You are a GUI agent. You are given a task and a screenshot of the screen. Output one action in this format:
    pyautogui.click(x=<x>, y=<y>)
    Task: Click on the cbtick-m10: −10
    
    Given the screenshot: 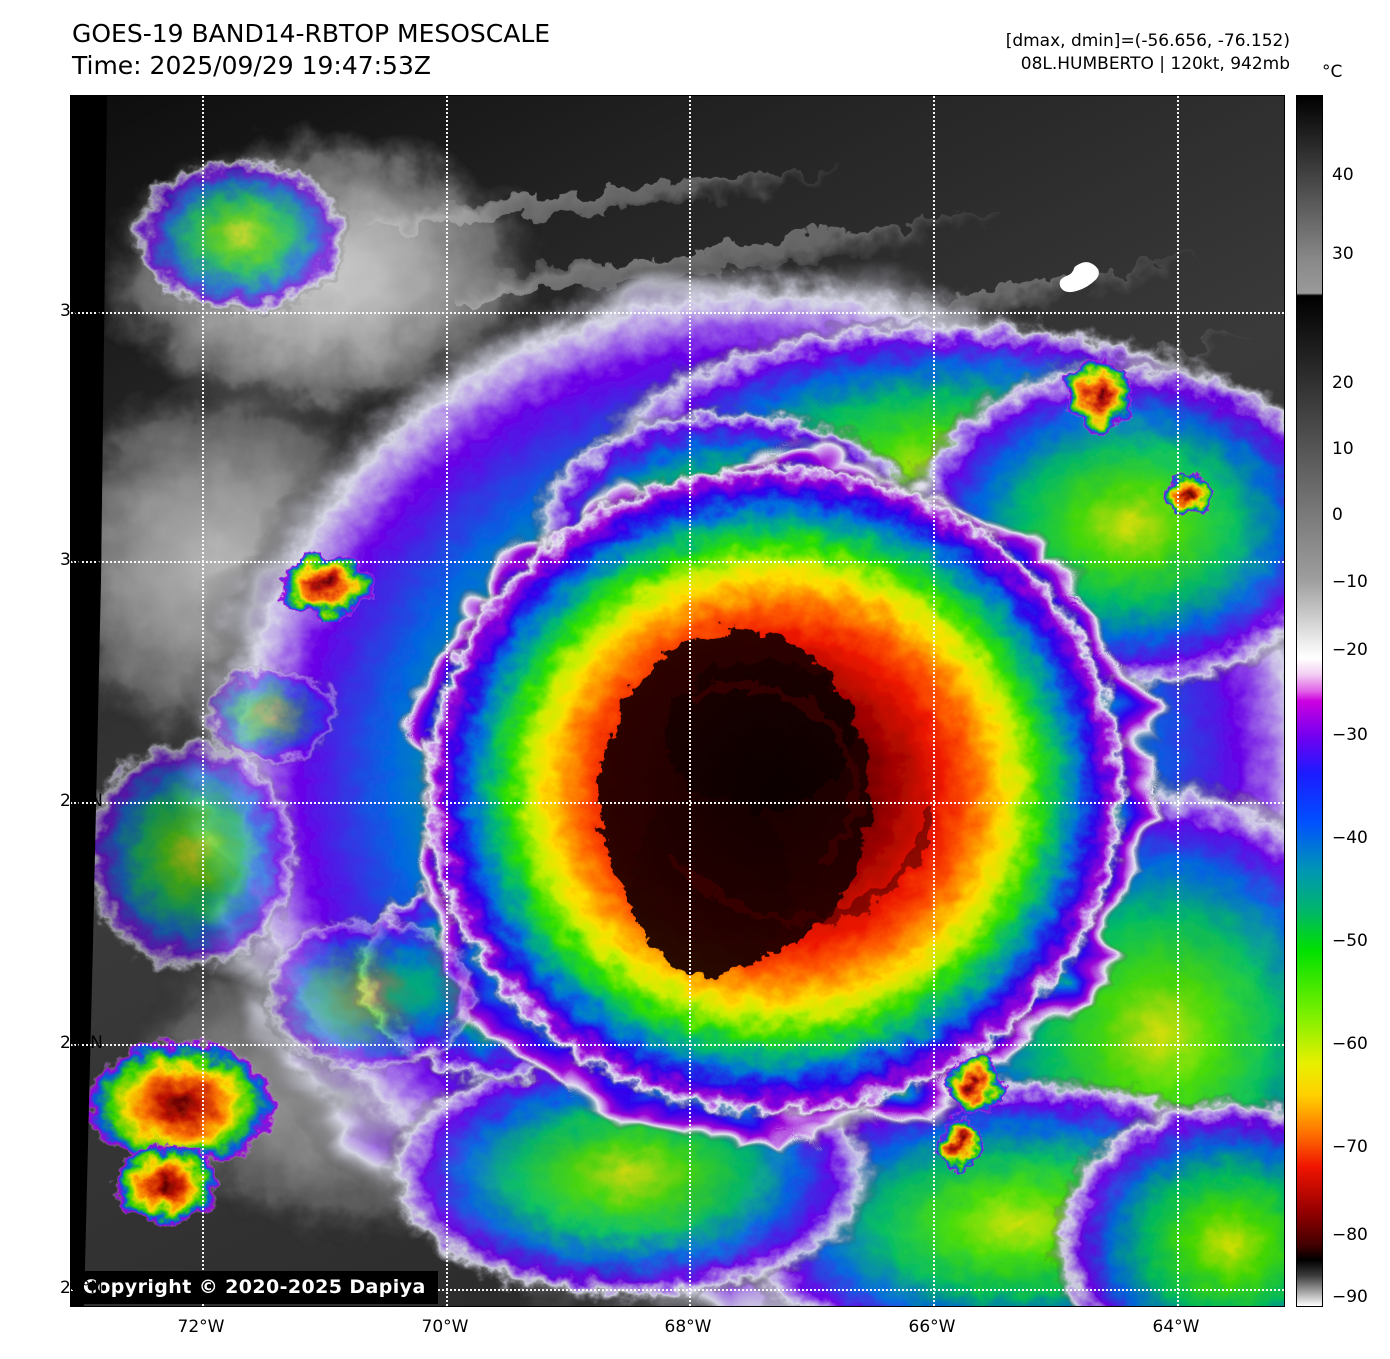 What is the action you would take?
    pyautogui.click(x=1350, y=582)
    